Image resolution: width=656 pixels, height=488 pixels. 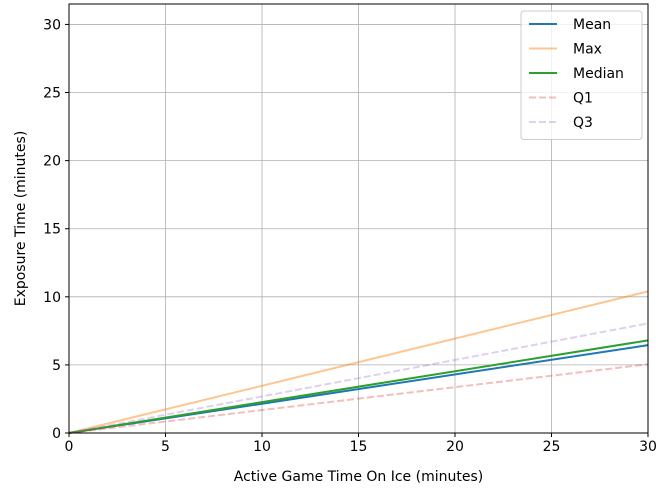 What do you see at coordinates (592, 25) in the screenshot?
I see `legend-label: Mean` at bounding box center [592, 25].